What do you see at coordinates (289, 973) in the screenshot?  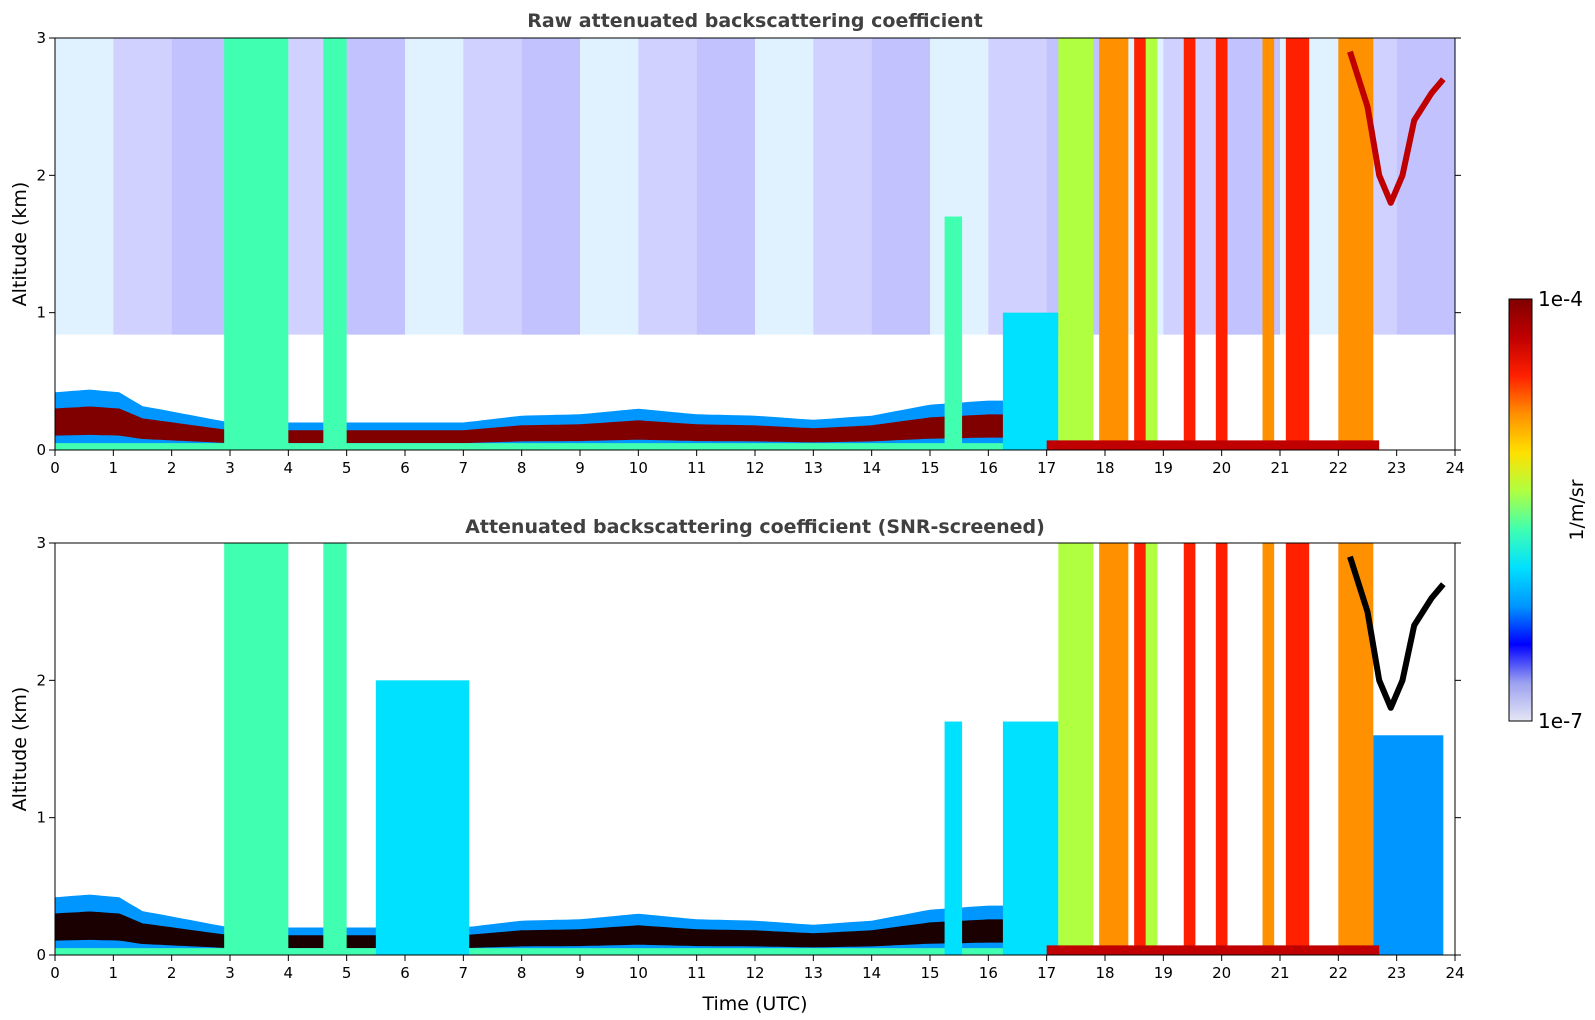 I see `x-tick-label: 4` at bounding box center [289, 973].